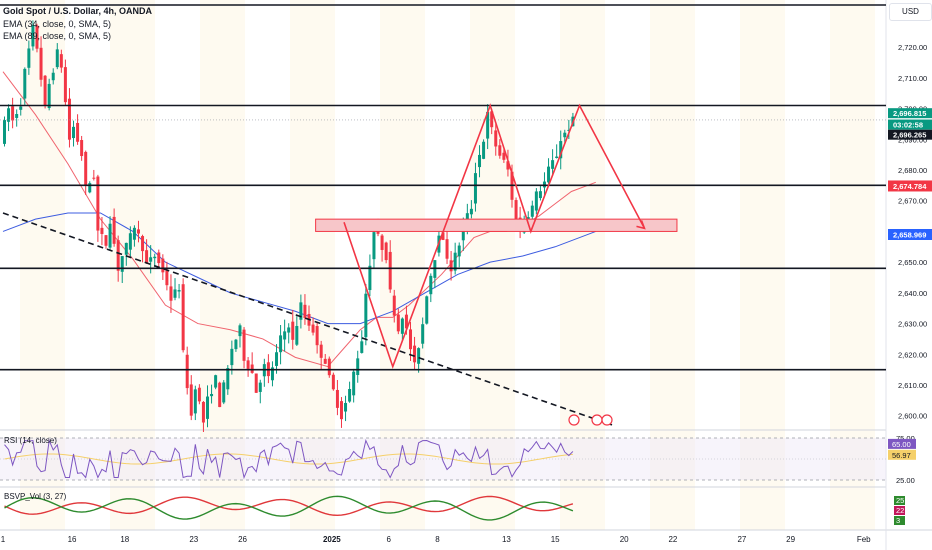 The height and width of the screenshot is (550, 932). What do you see at coordinates (912, 416) in the screenshot?
I see `price-tick-label: 2,600.00` at bounding box center [912, 416].